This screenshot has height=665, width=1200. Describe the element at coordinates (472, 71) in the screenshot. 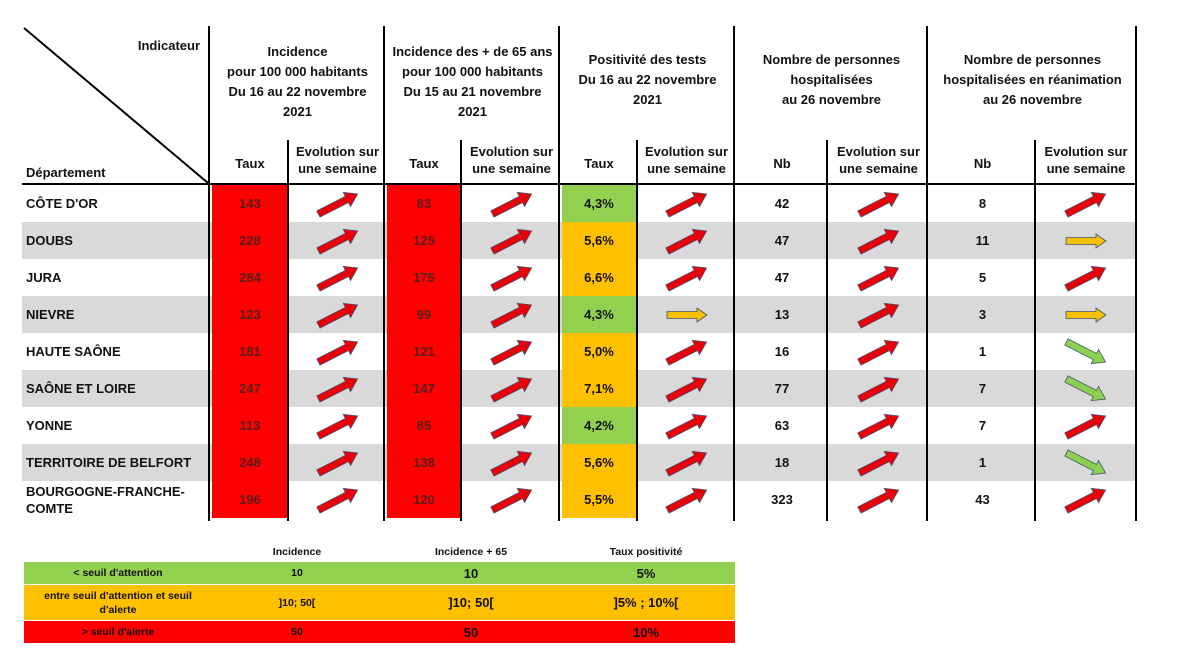

I see `group-header-line: pour 100 000 habitants` at that location.